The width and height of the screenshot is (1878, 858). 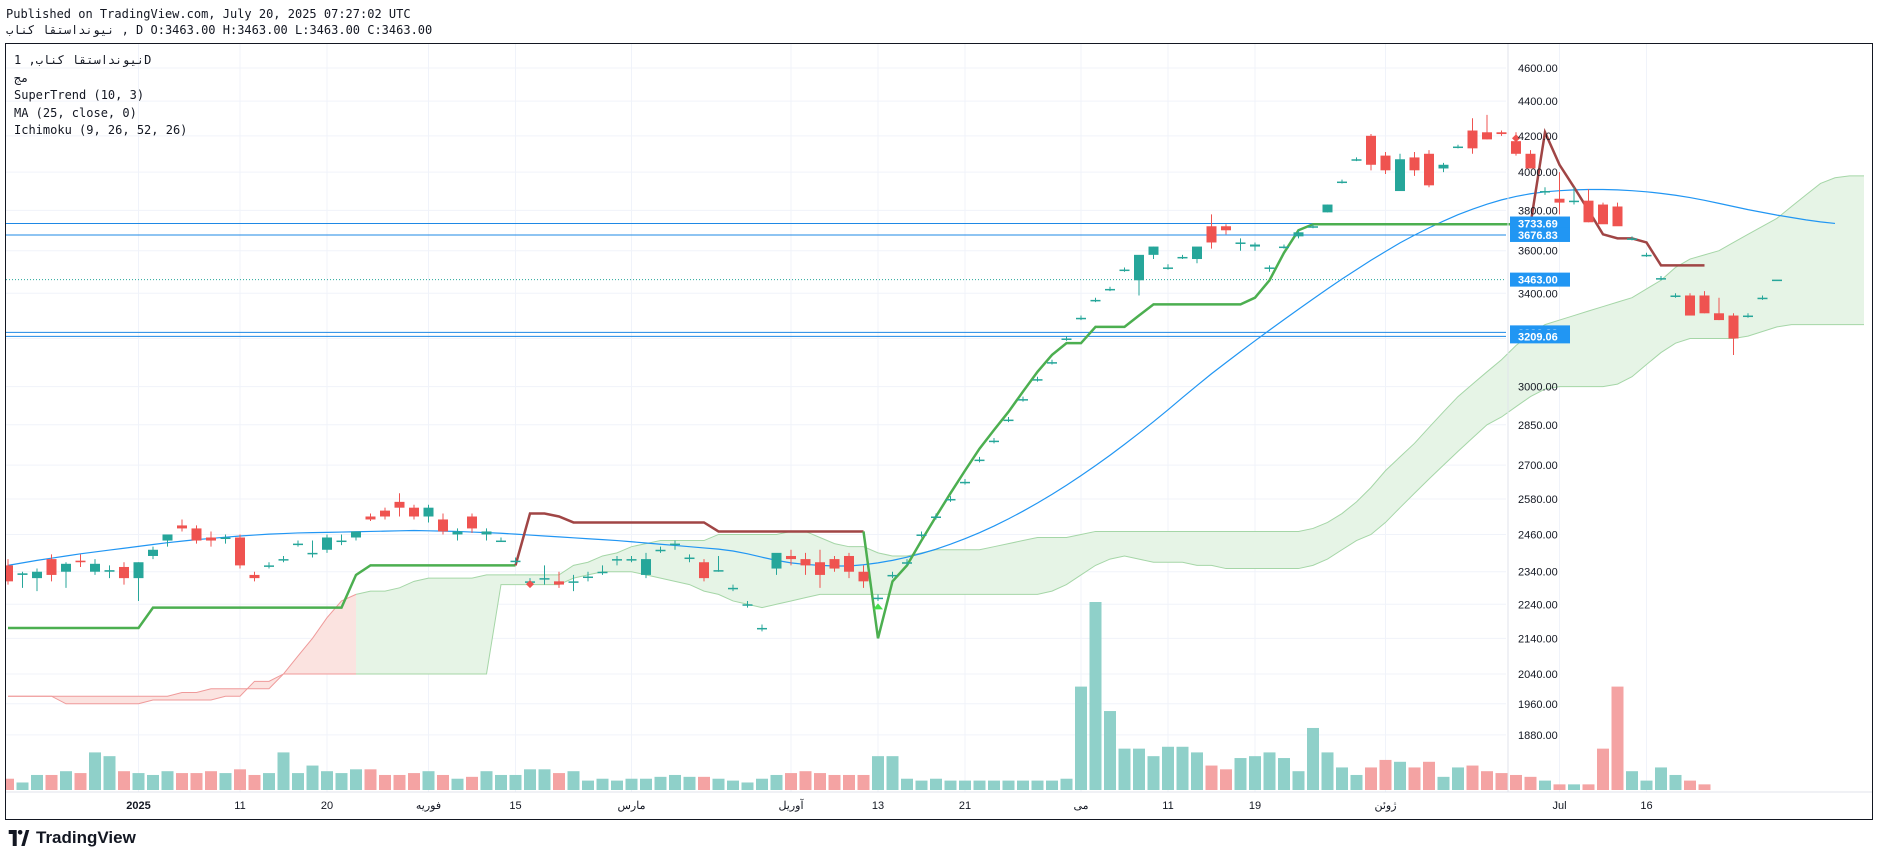 What do you see at coordinates (79, 95) in the screenshot?
I see `legend-supertrend: SuperTrend (10, 3)` at bounding box center [79, 95].